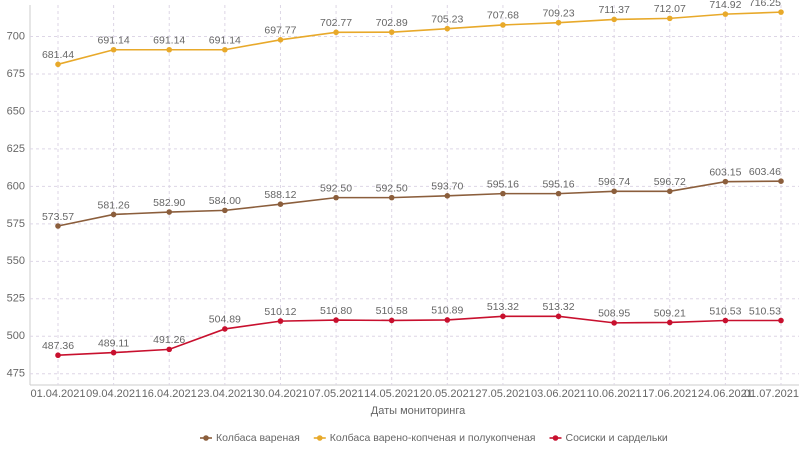 Image resolution: width=800 pixels, height=450 pixels. Describe the element at coordinates (16, 149) in the screenshot. I see `y-tick-label: 625` at that location.